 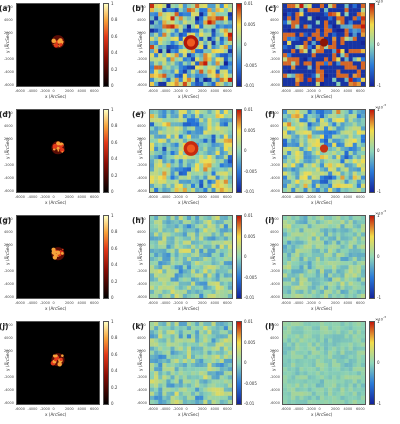 I want to click on x-axis-label: x (ArcSec), so click(x=189, y=308).